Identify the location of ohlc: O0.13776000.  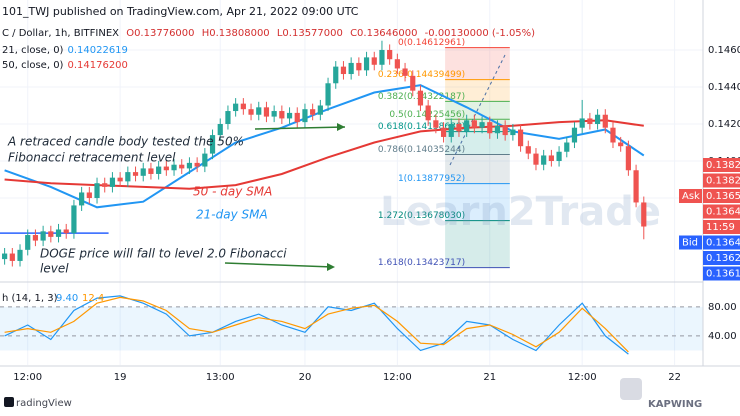
(160, 33).